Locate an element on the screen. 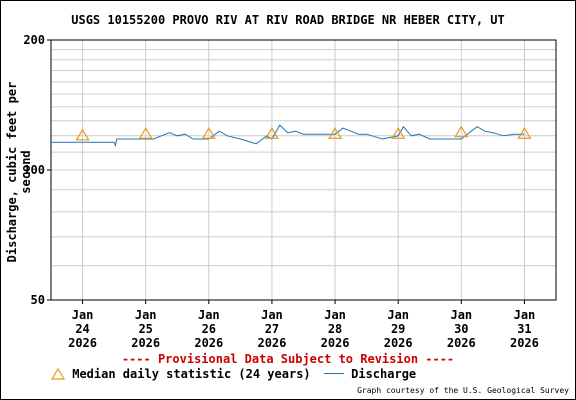 This screenshot has height=400, width=576. legend-median-label: Median daily statistic (24 years) is located at coordinates (191, 374).